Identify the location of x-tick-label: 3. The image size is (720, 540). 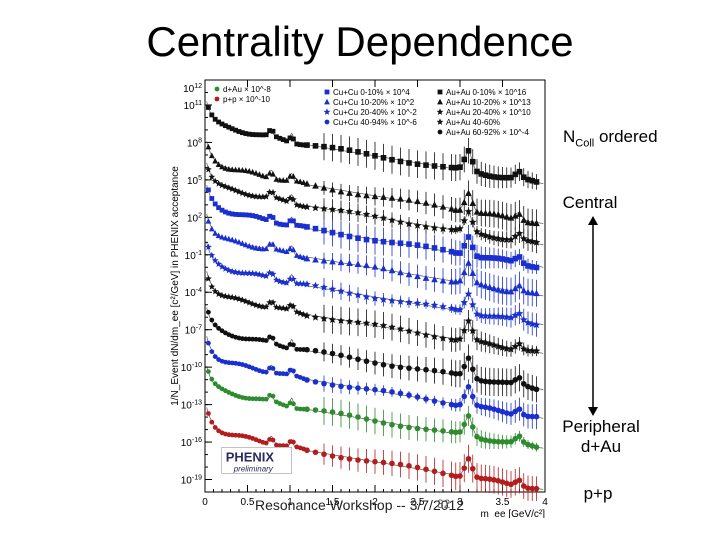
(460, 502).